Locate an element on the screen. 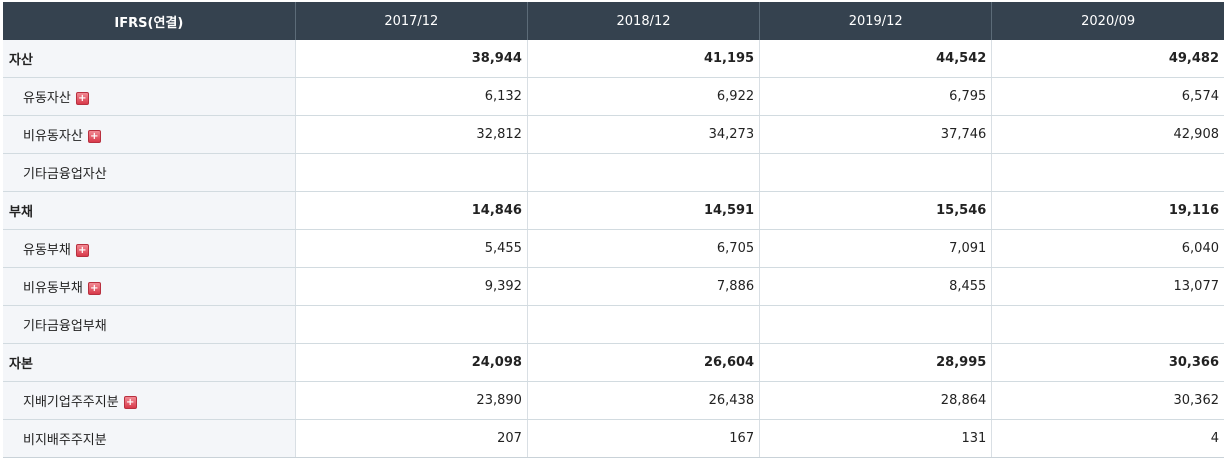 This screenshot has width=1230, height=463. table-row: 기타금융업자산 is located at coordinates (613, 172).